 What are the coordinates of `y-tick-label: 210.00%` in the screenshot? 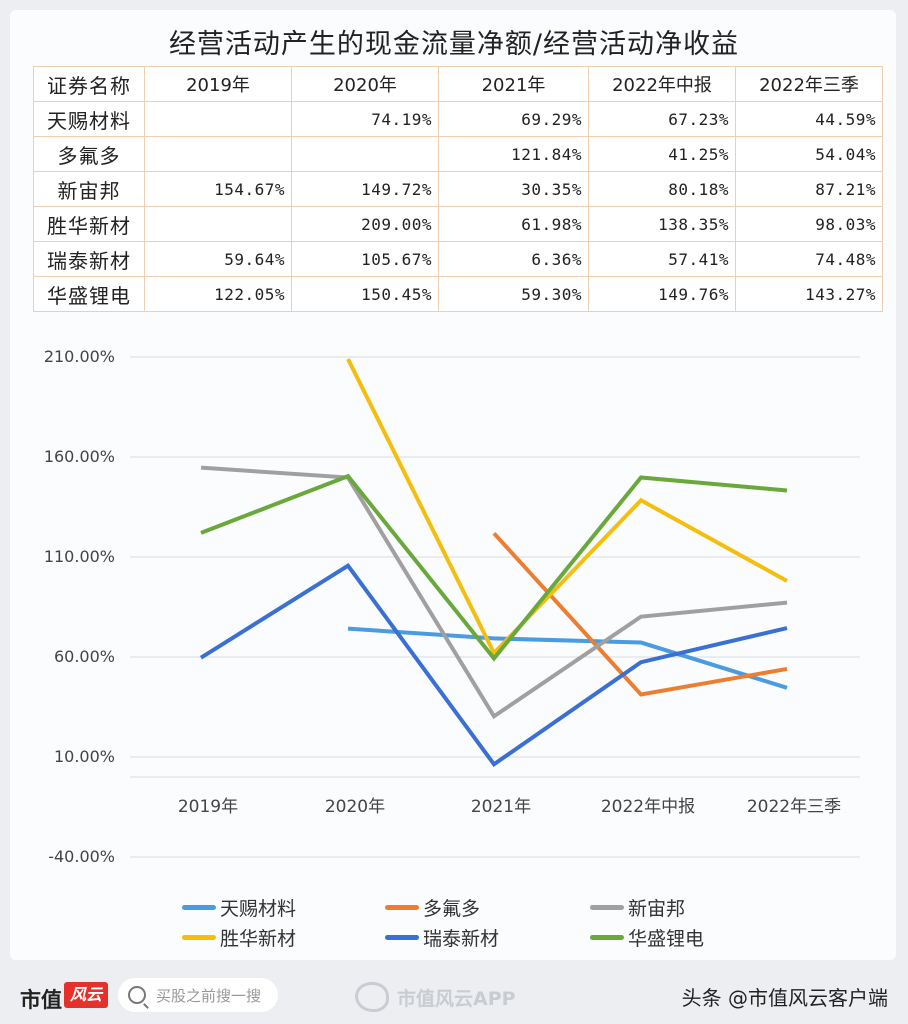 It's located at (79, 356).